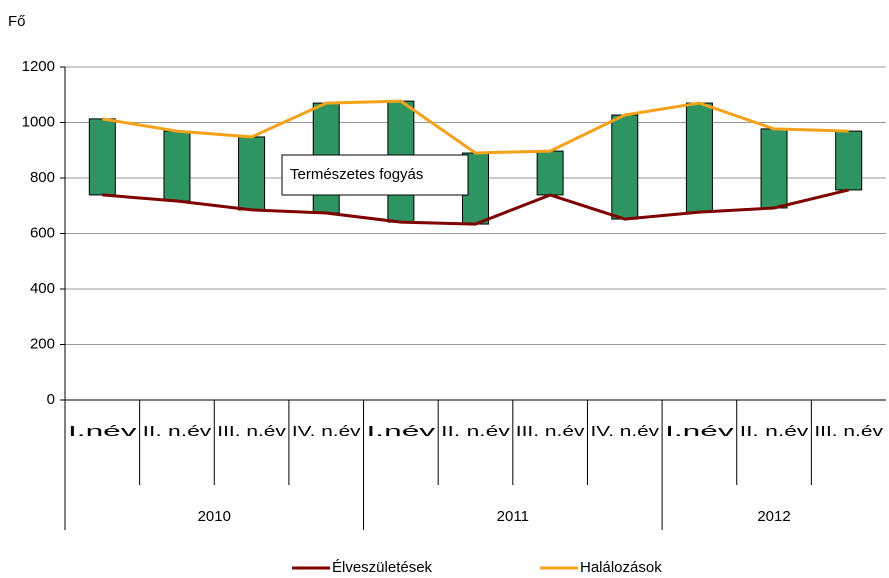 The height and width of the screenshot is (578, 889). What do you see at coordinates (51, 399) in the screenshot?
I see `y-tick-label: 0` at bounding box center [51, 399].